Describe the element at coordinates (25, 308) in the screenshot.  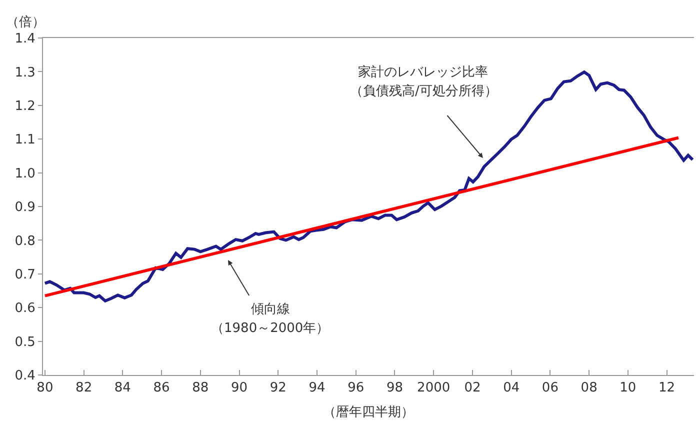
I see `y-tick-label: 0.6` at that location.